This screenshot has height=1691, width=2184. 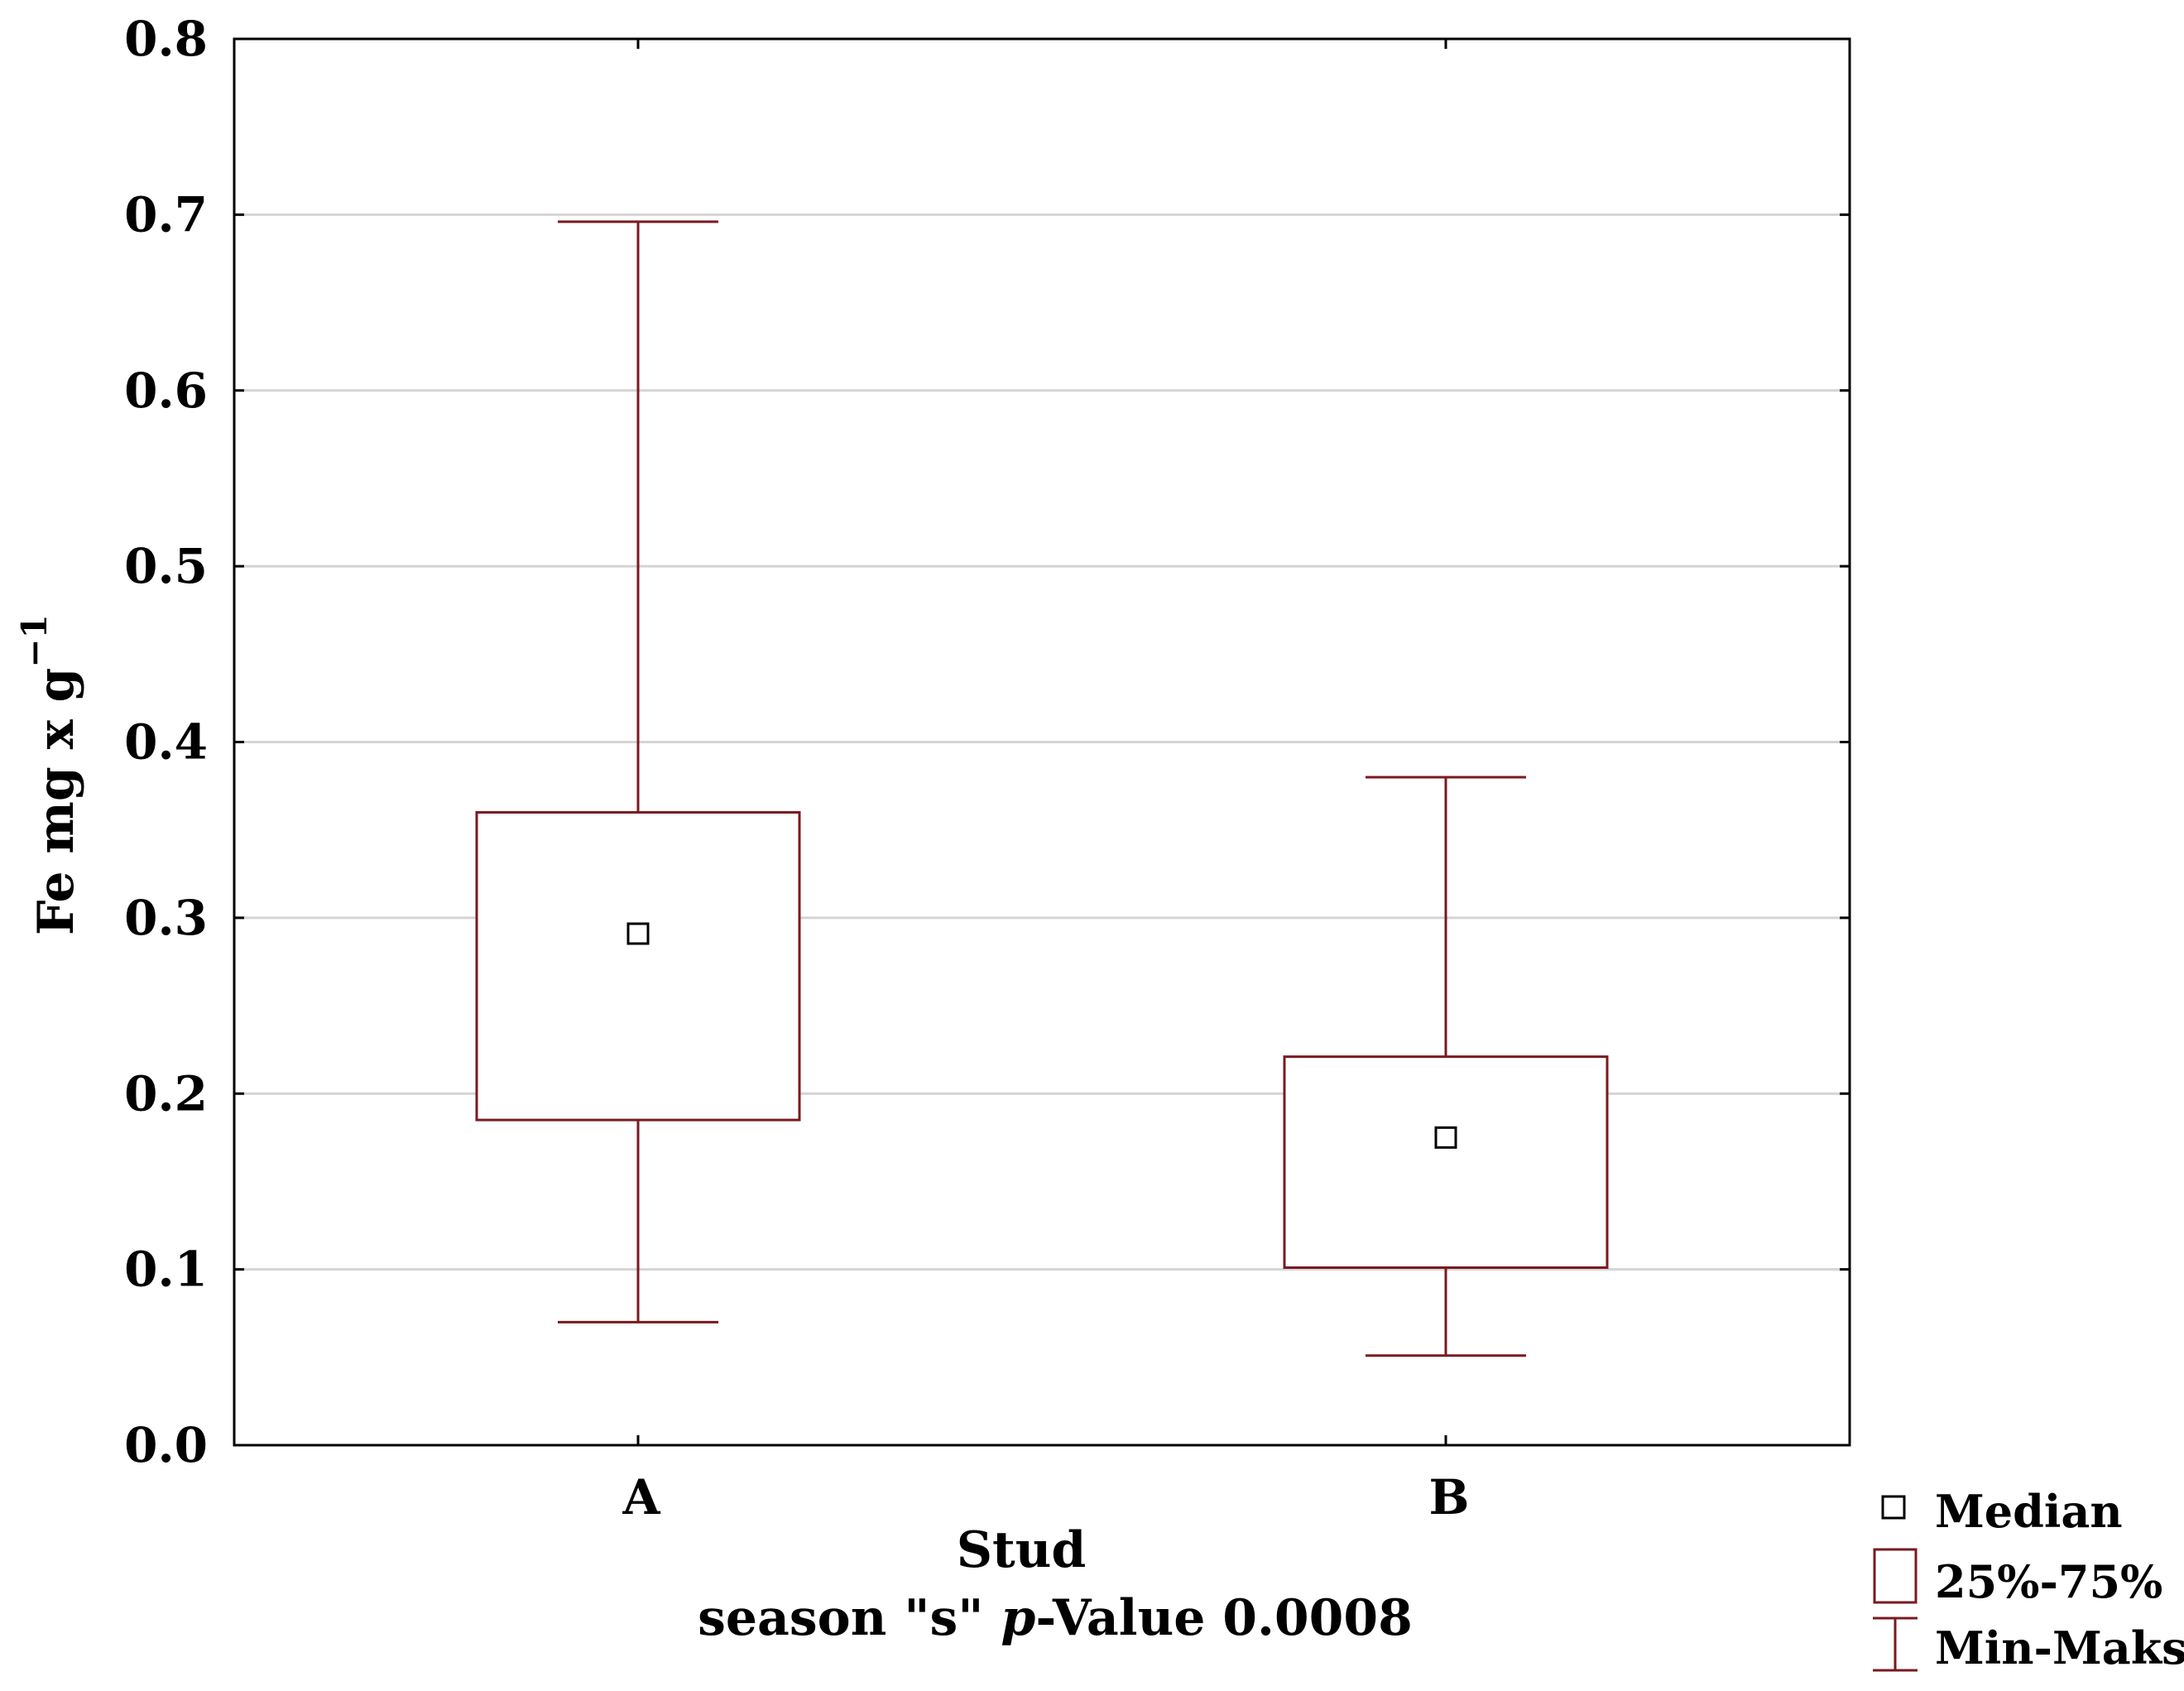 I want to click on y-tick-label-3: 0.3, so click(x=166, y=918).